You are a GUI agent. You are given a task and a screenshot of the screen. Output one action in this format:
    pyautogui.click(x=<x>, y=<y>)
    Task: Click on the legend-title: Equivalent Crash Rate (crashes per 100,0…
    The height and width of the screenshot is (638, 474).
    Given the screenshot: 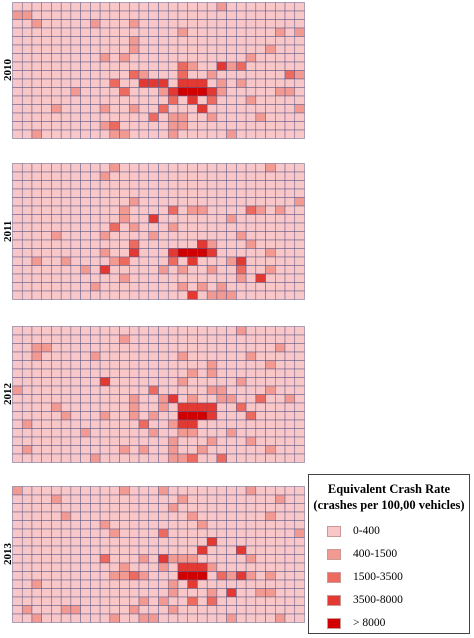 What is the action you would take?
    pyautogui.click(x=389, y=497)
    